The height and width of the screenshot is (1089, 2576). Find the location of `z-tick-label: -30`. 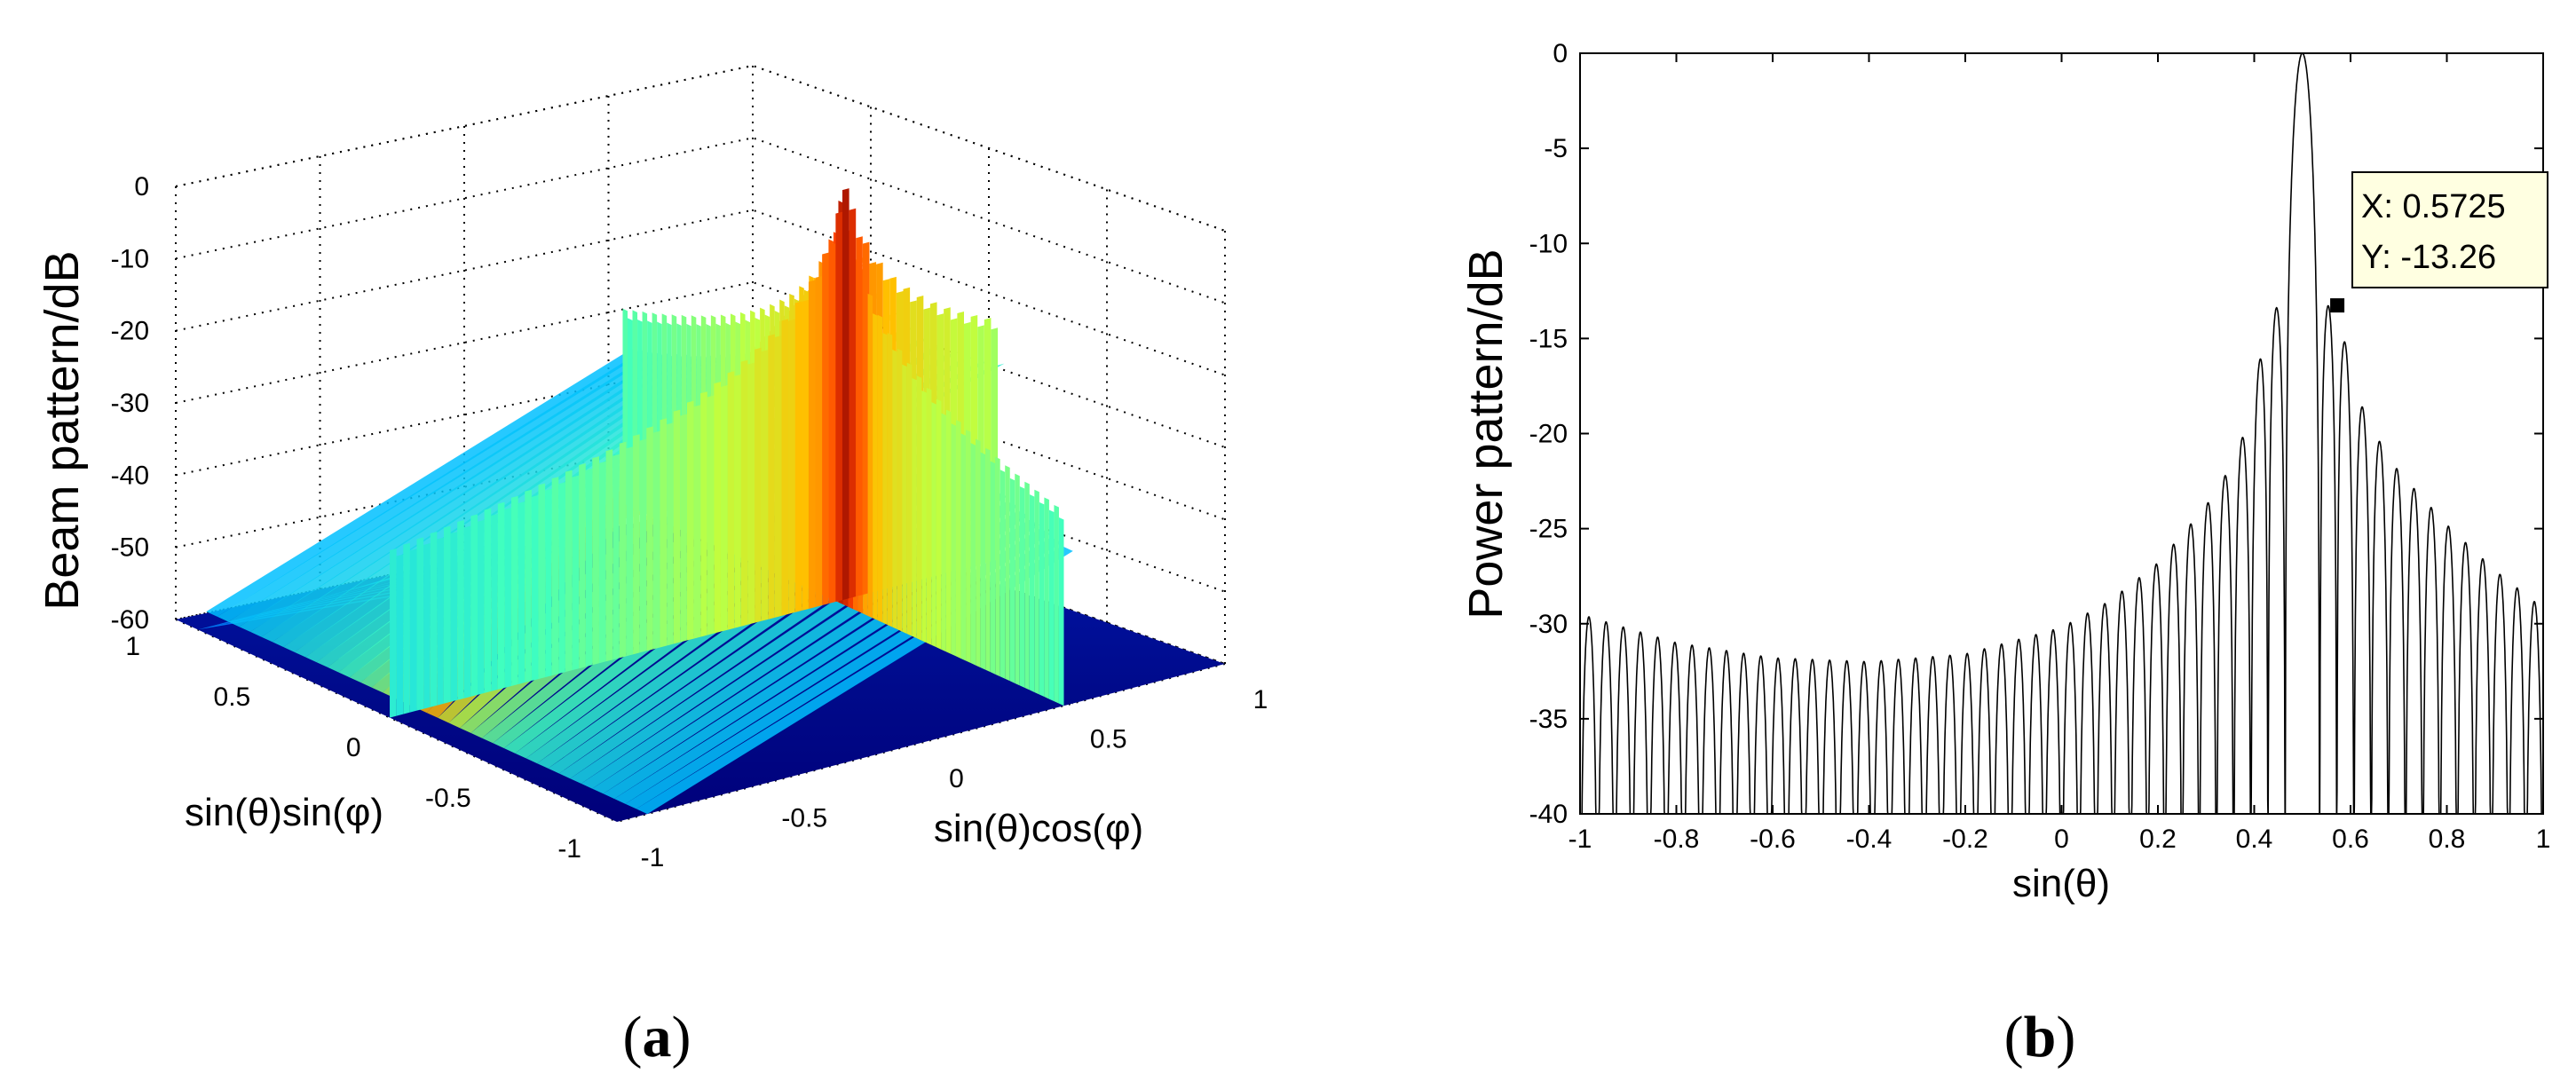

z-tick-label: -30 is located at coordinates (130, 403).